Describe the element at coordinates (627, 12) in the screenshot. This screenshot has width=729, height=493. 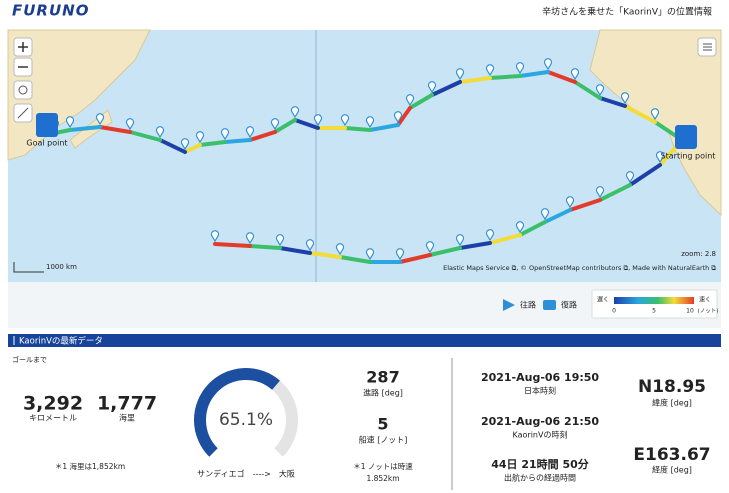
I see `page-title: 辛坊さんを乗せた「KaorinⅤ」の位置情報` at that location.